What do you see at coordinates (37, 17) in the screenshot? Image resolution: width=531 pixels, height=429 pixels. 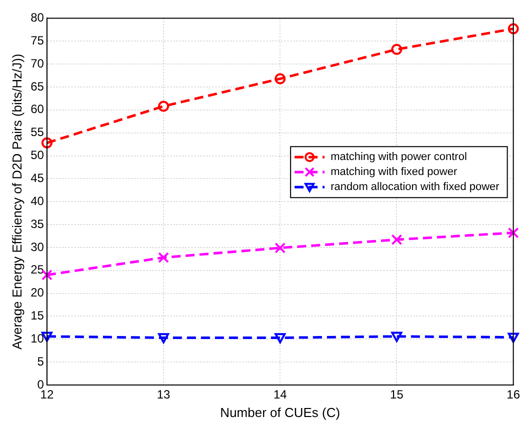 I see `y-tick-label: 80` at bounding box center [37, 17].